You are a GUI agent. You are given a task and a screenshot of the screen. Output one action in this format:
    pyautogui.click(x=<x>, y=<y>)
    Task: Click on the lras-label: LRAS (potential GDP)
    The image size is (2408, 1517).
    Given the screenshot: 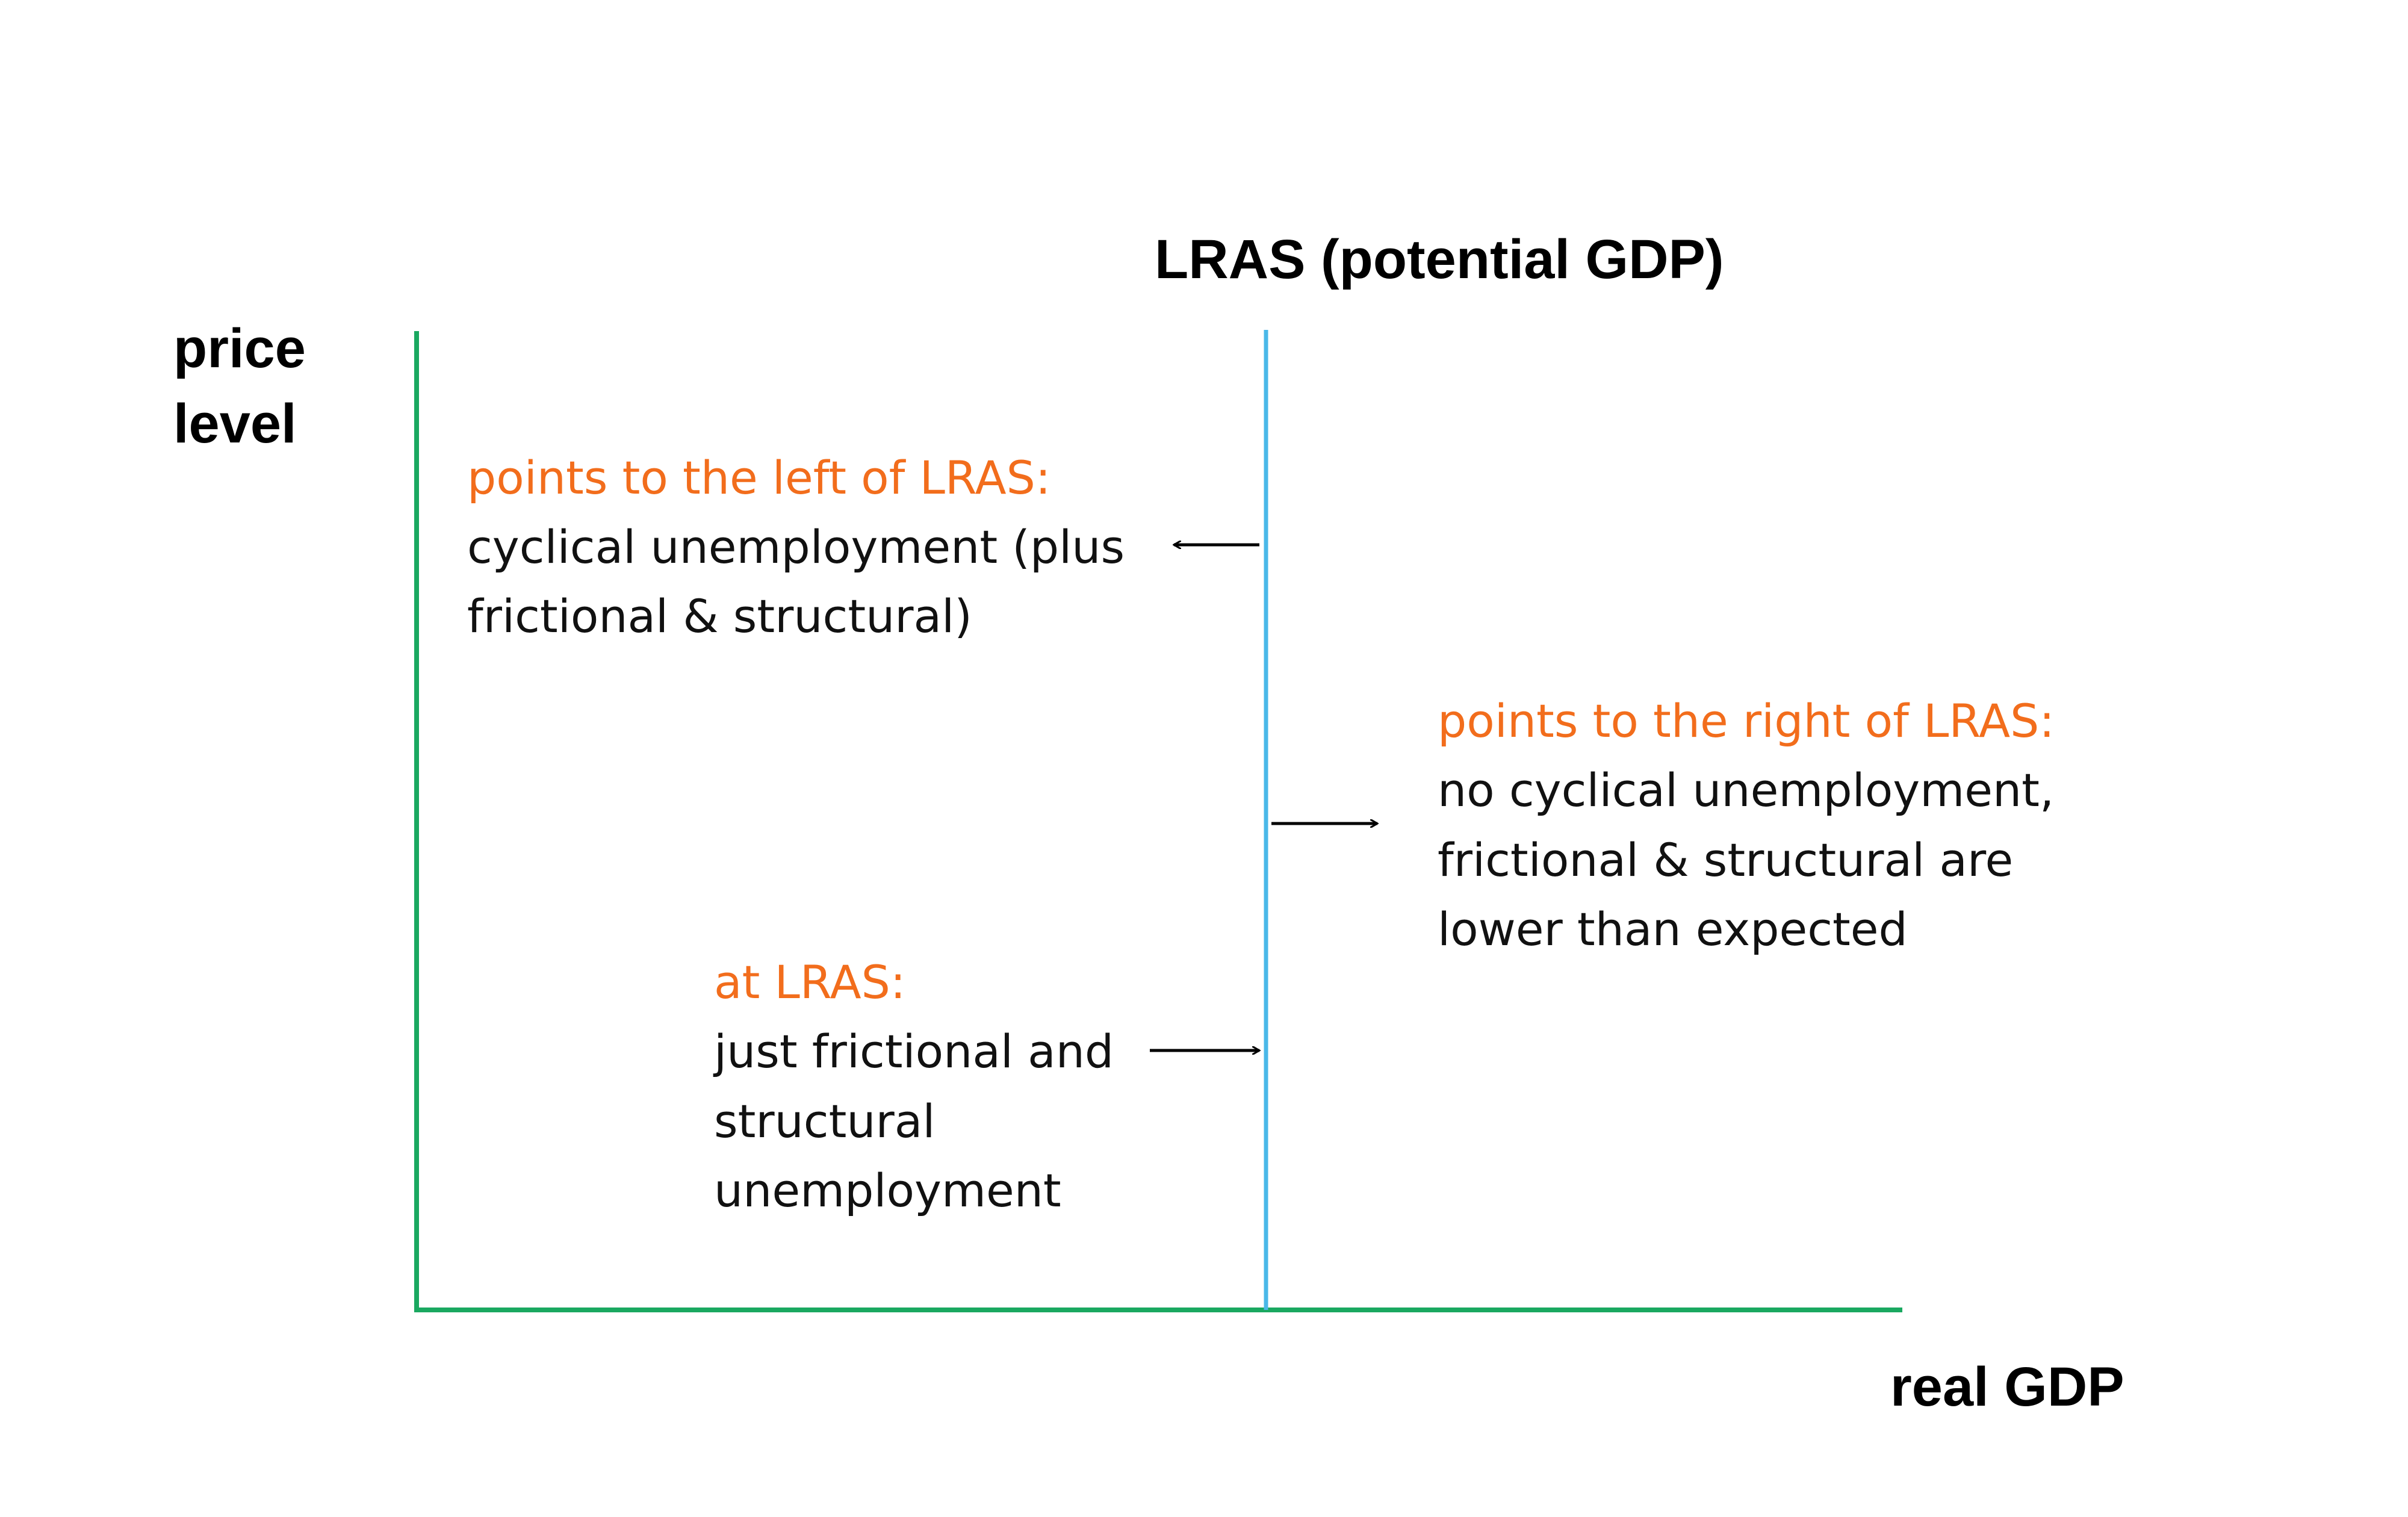 What is the action you would take?
    pyautogui.click(x=1439, y=259)
    